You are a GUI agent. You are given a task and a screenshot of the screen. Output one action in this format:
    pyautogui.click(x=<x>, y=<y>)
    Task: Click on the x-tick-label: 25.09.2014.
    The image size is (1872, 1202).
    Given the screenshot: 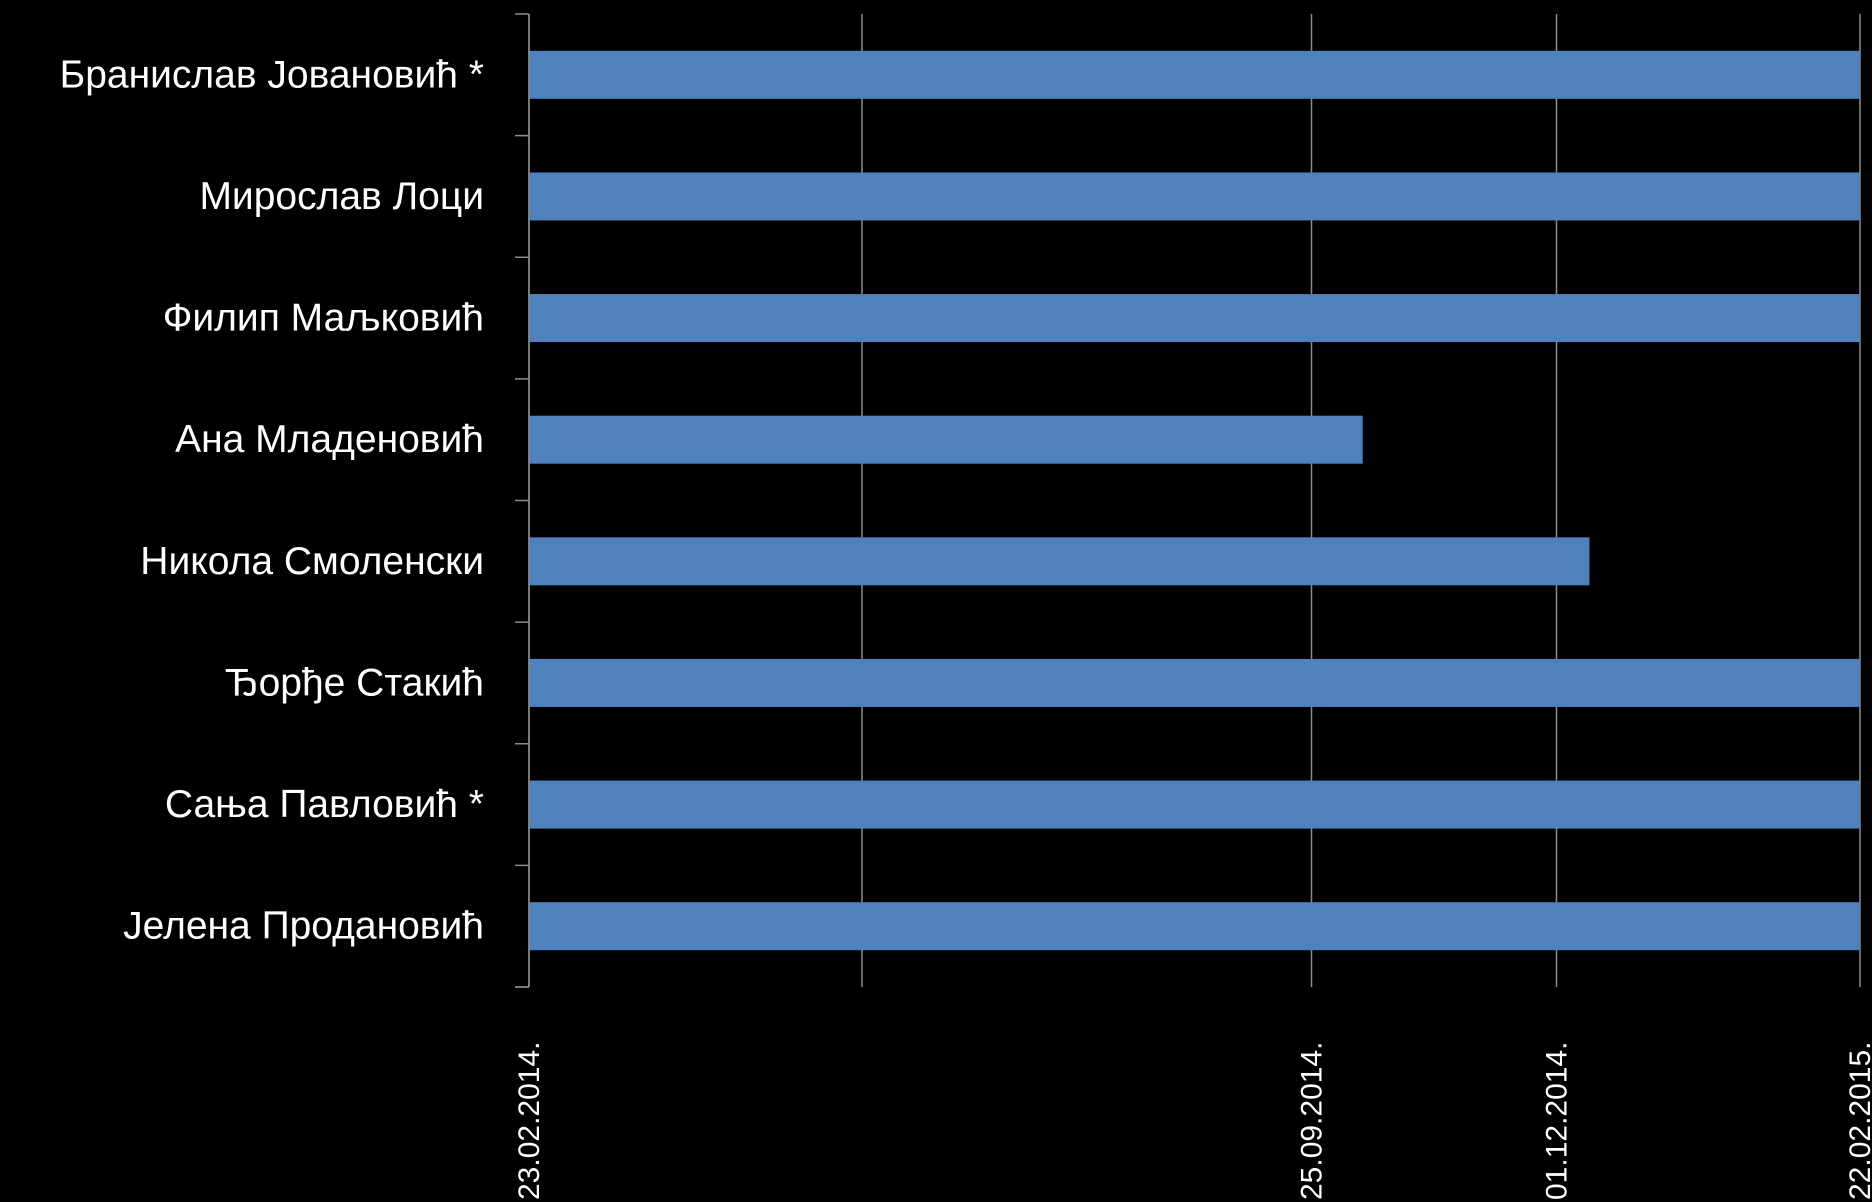 What is the action you would take?
    pyautogui.click(x=1312, y=1121)
    